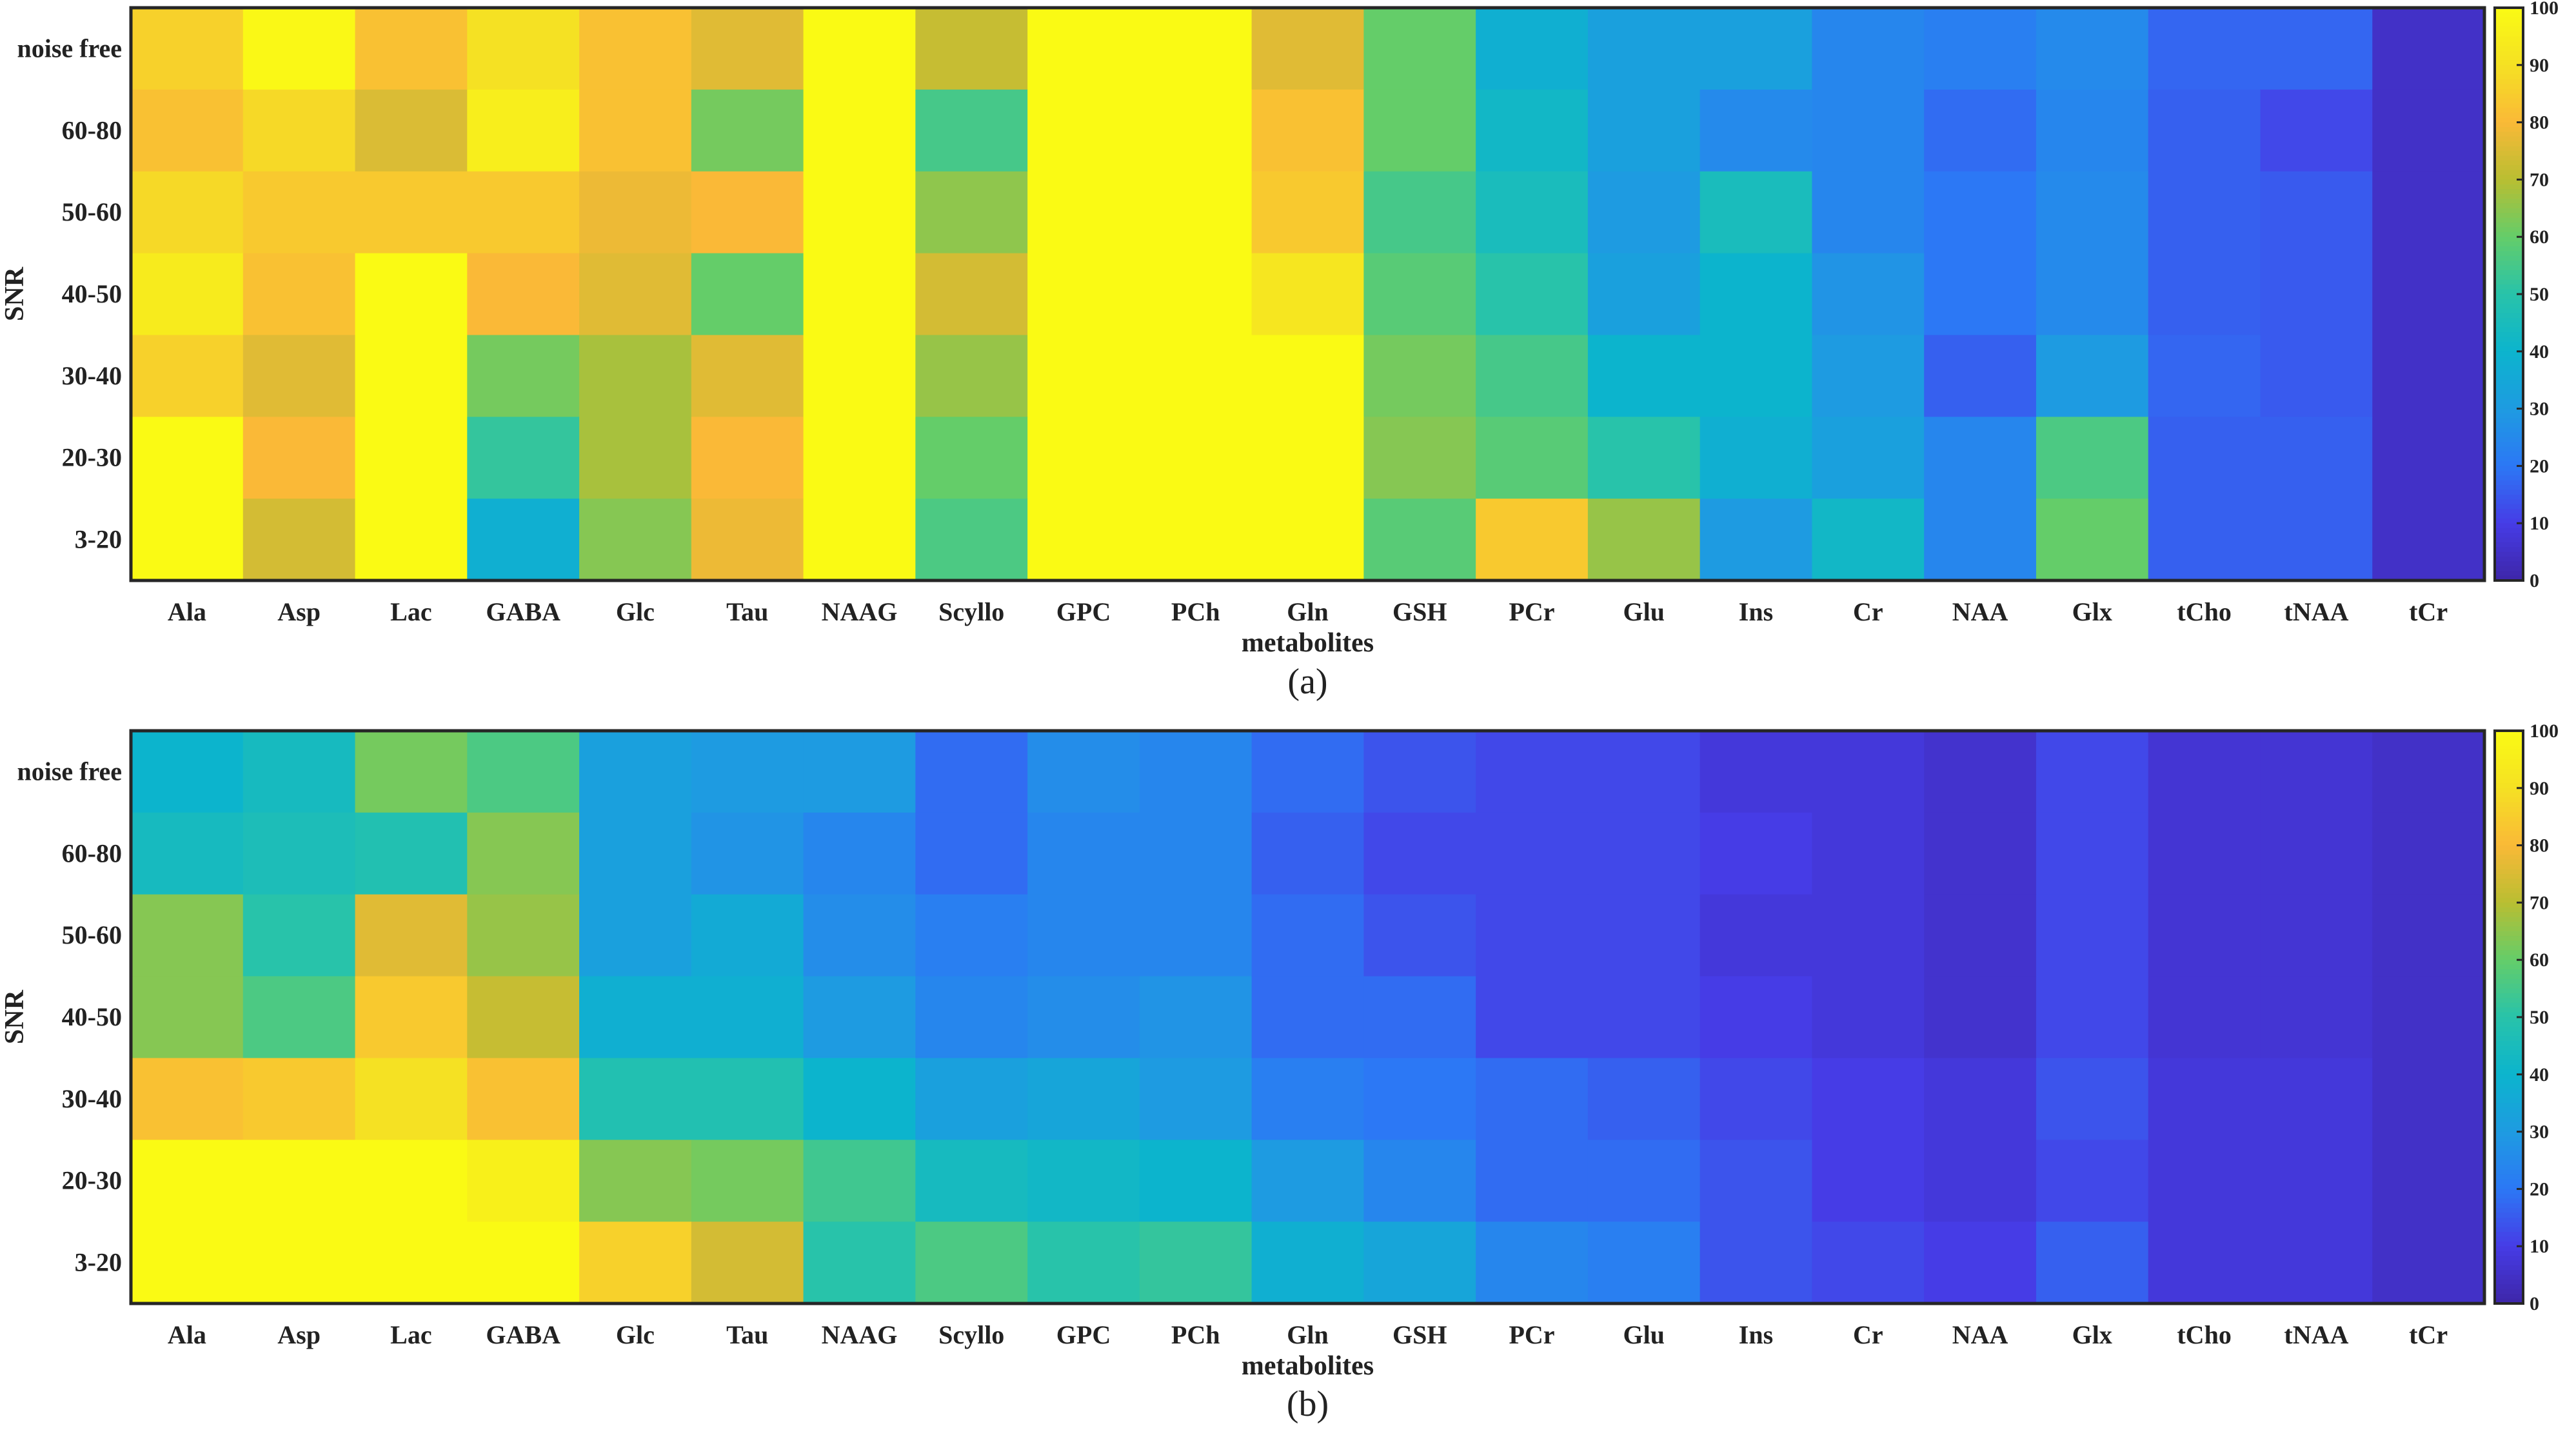 The image size is (2576, 1437). I want to click on x-tick-label: Lac, so click(411, 1334).